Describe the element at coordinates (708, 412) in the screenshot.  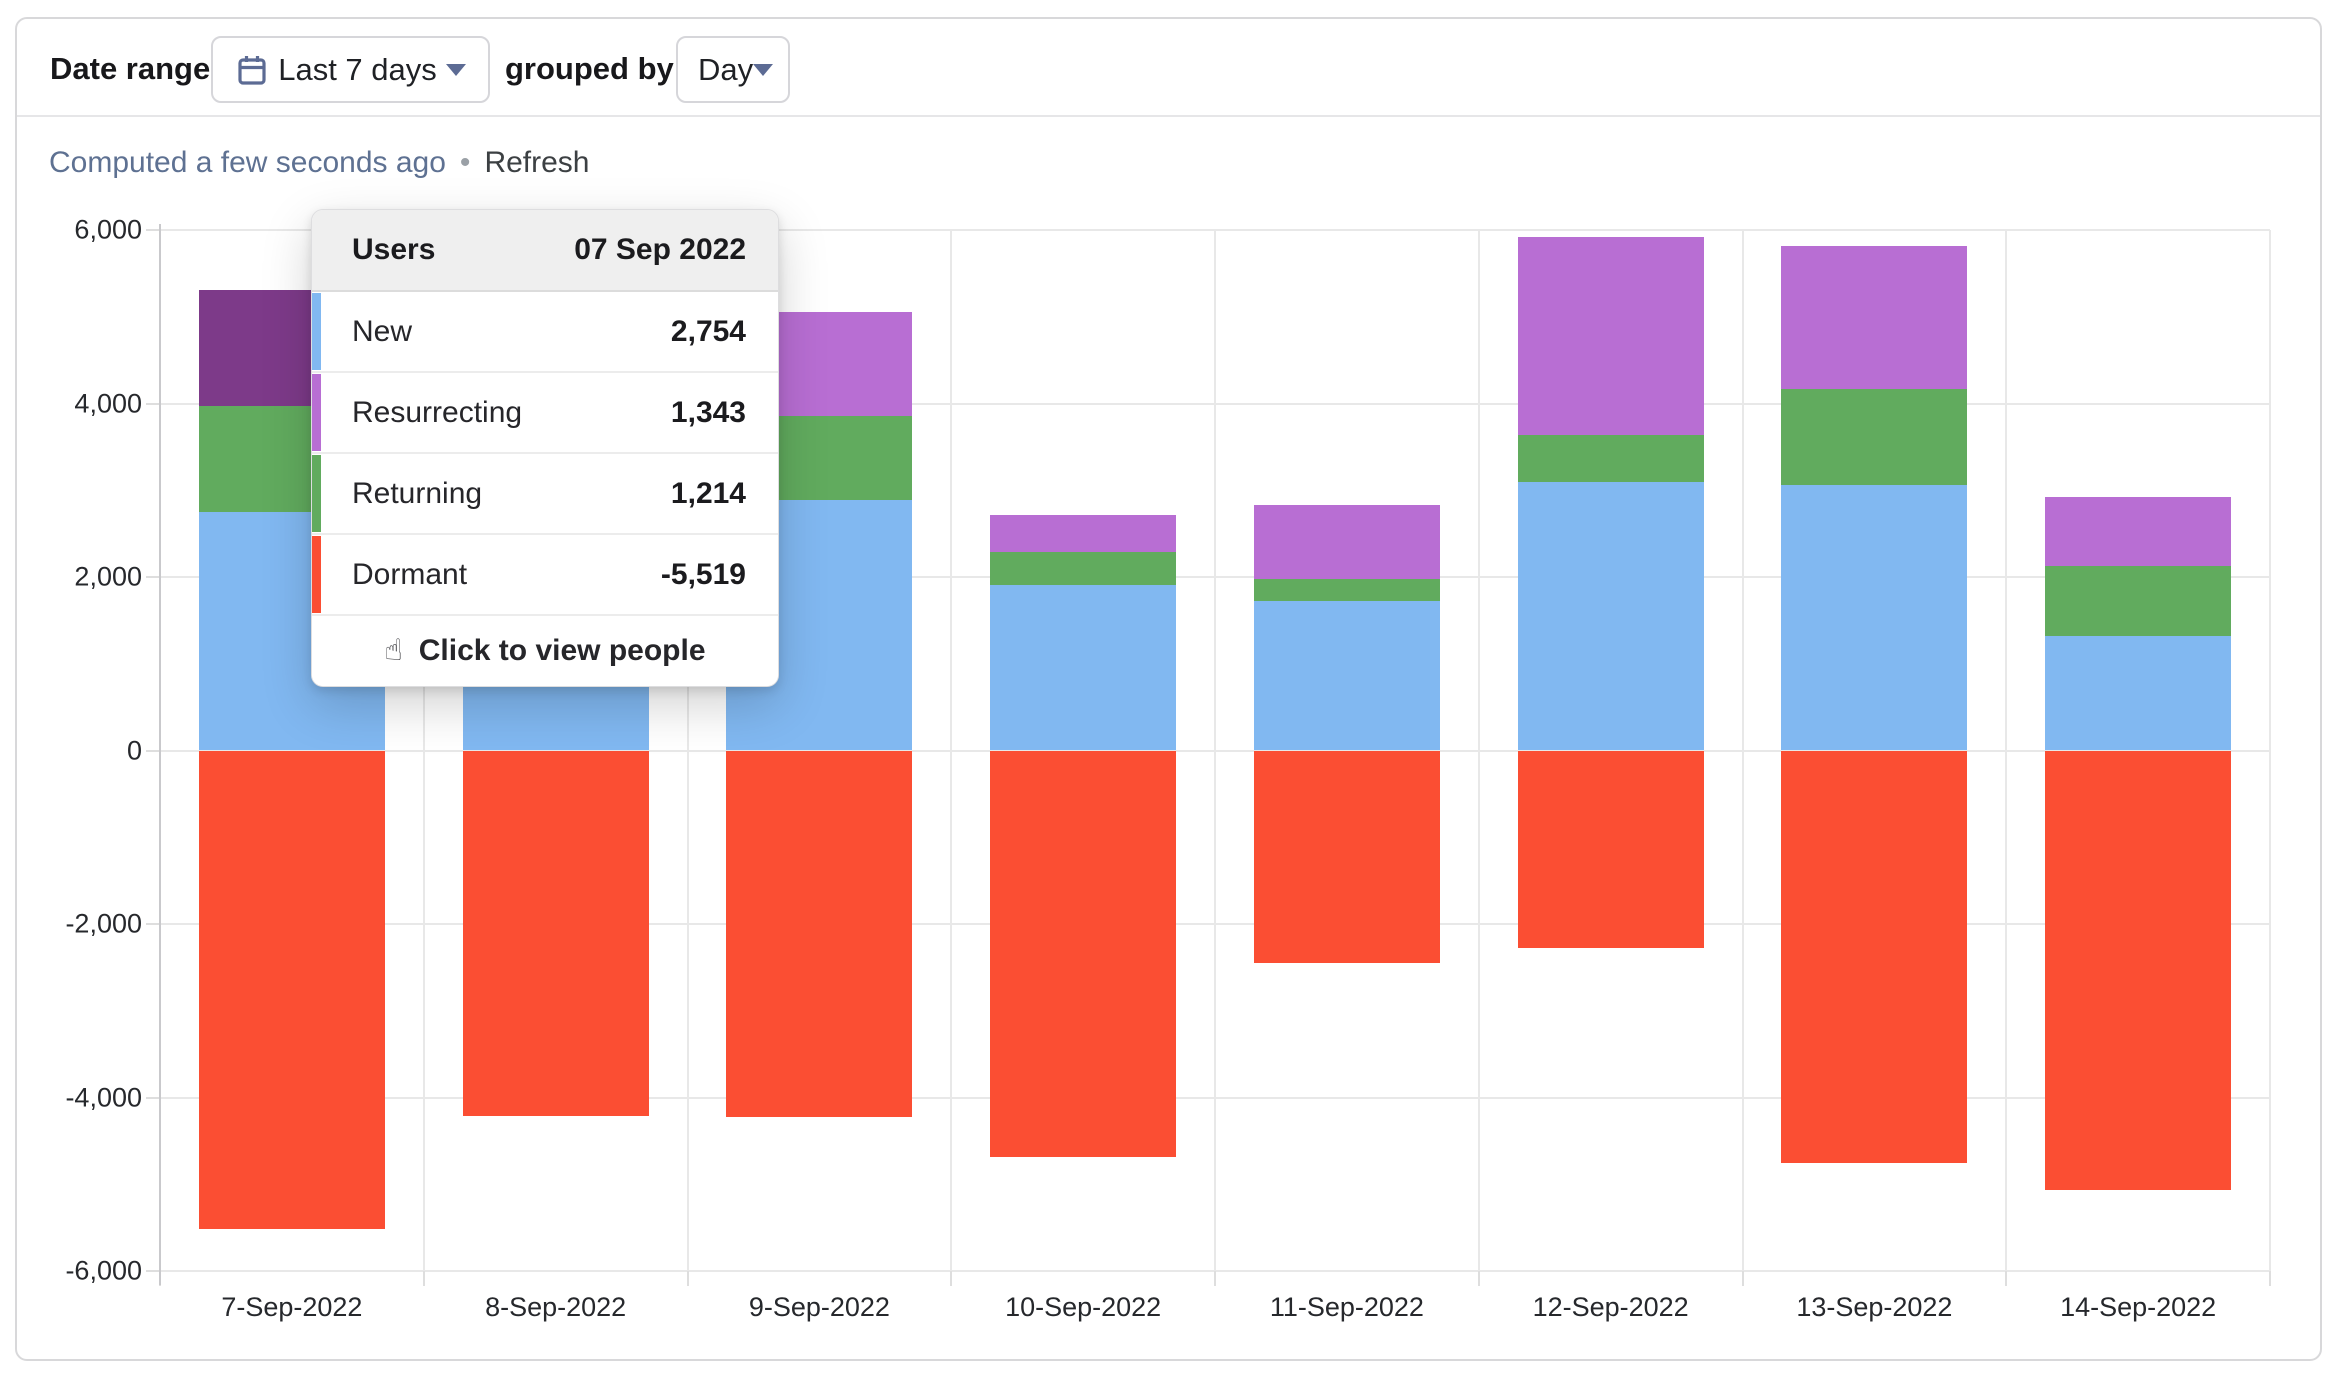
I see `tooltip-row-value: 1,343` at that location.